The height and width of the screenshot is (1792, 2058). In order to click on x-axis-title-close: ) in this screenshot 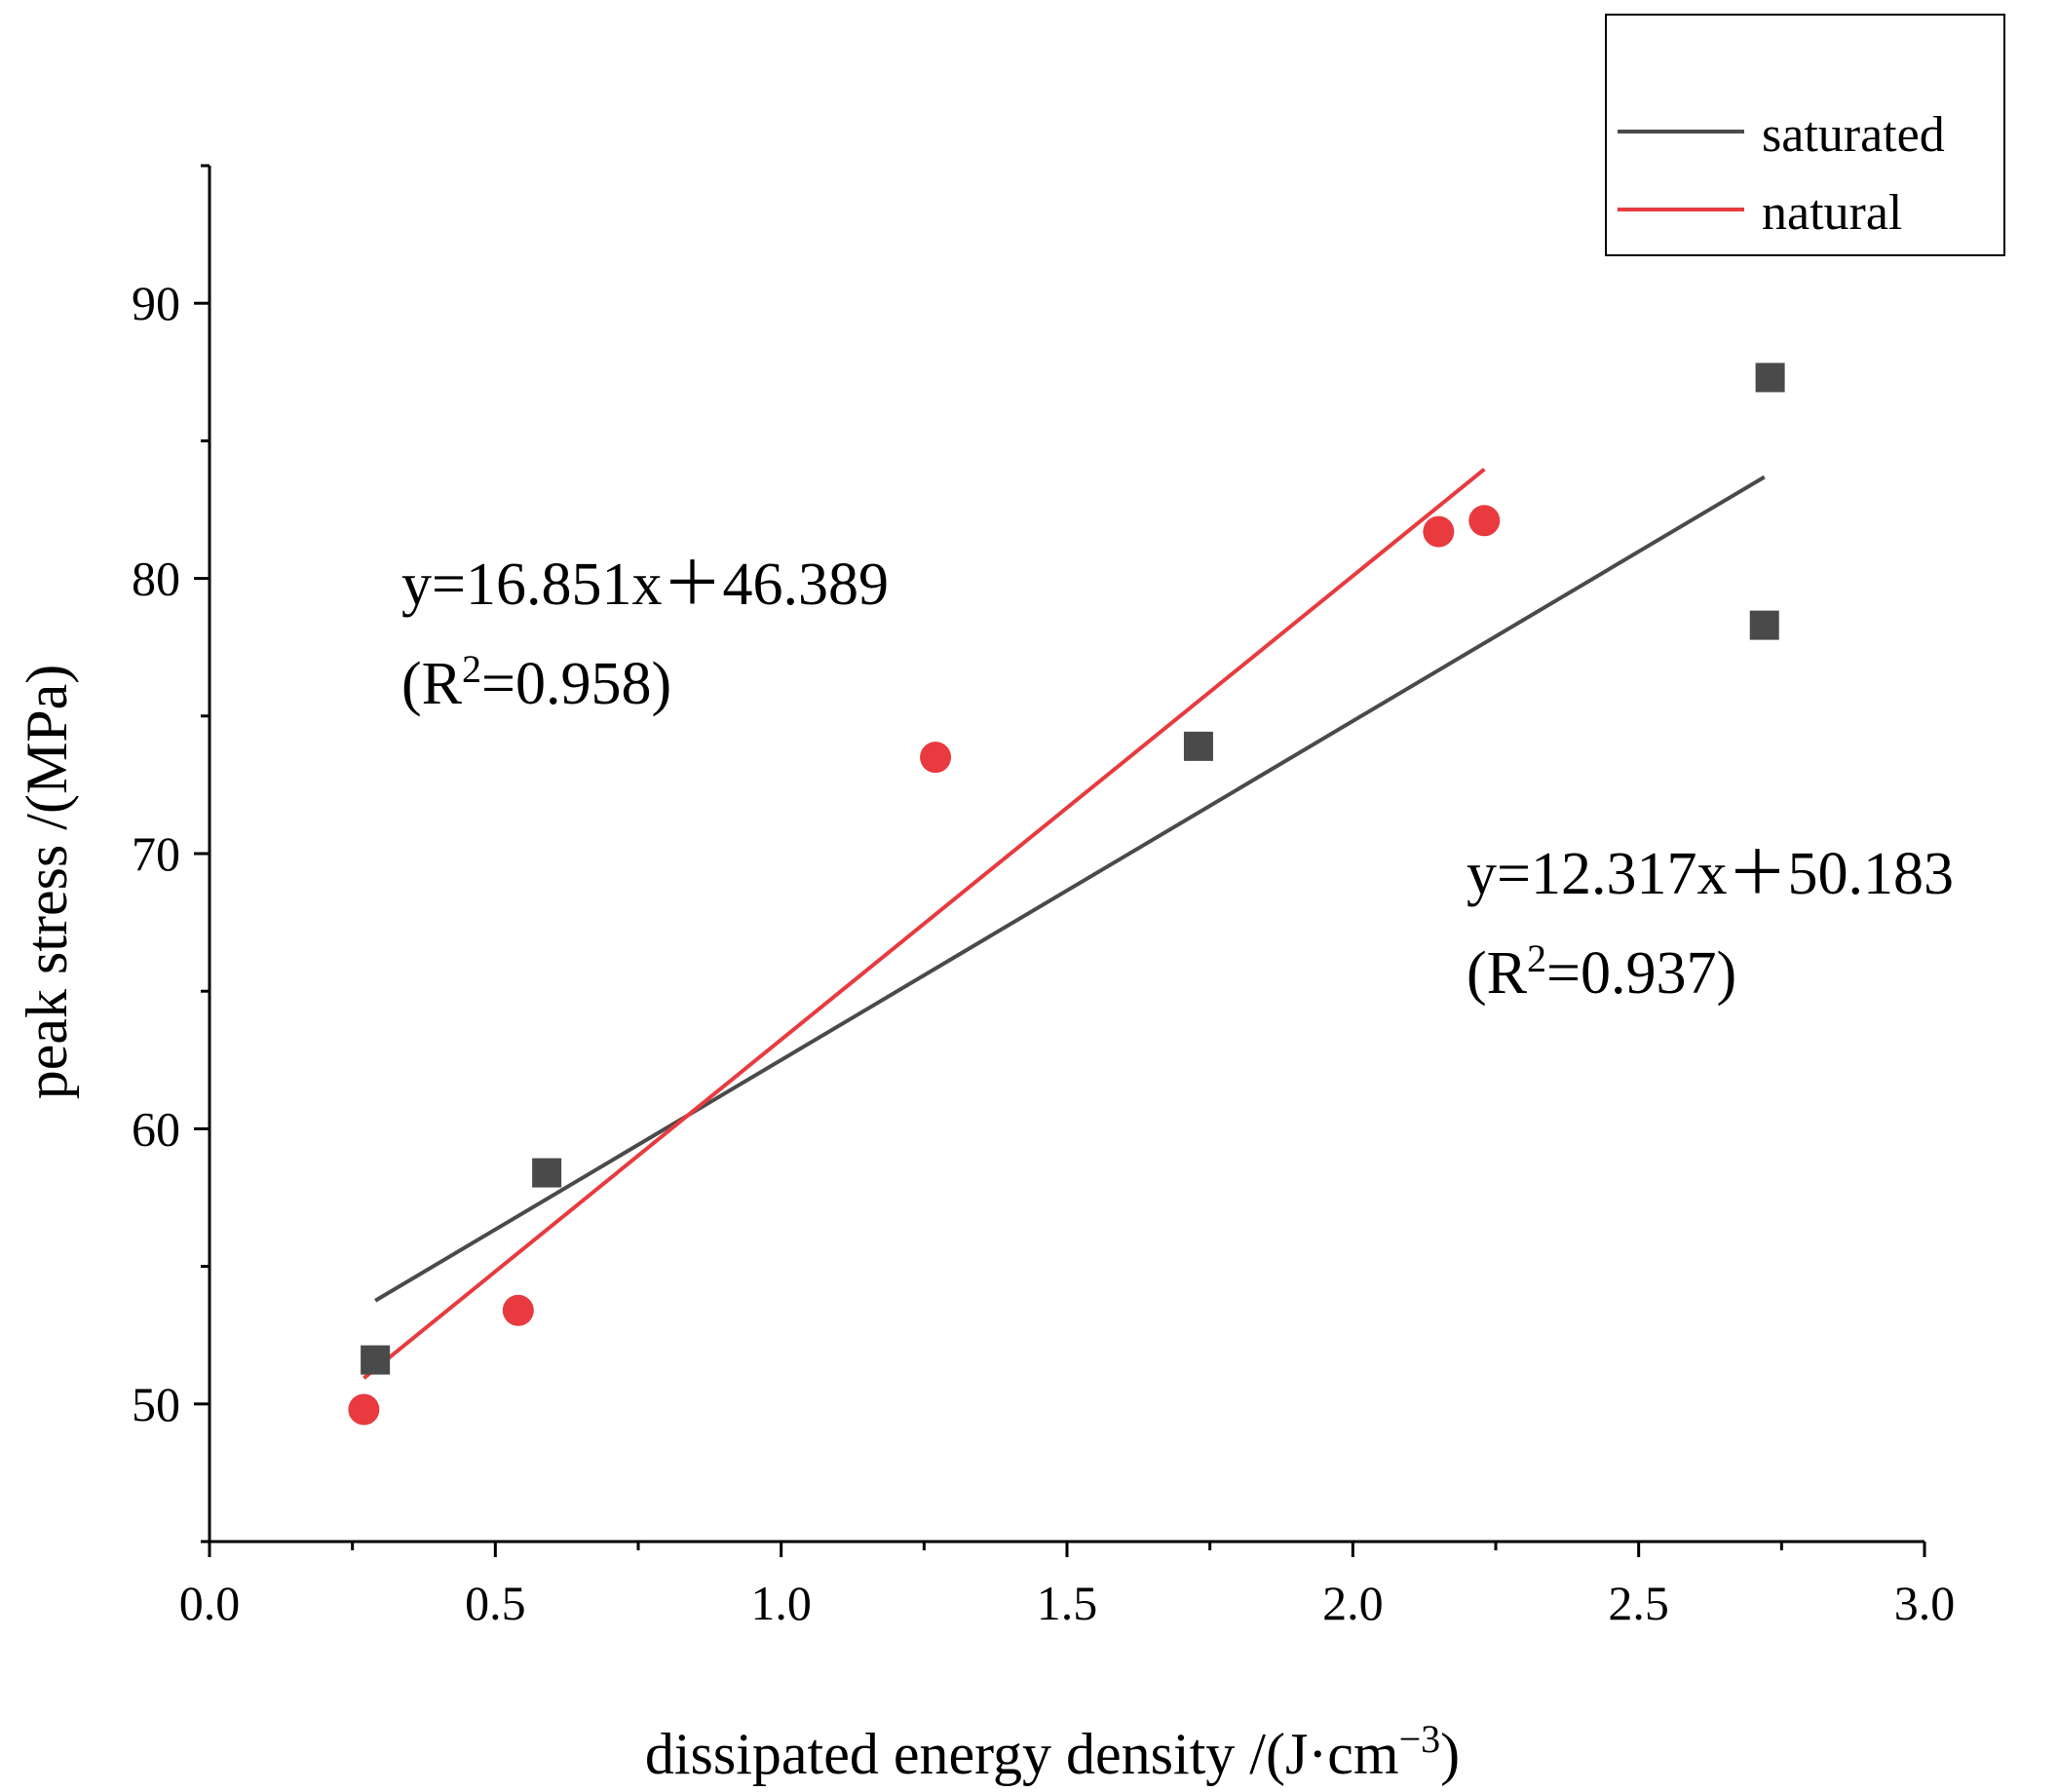, I will do `click(1450, 1754)`.